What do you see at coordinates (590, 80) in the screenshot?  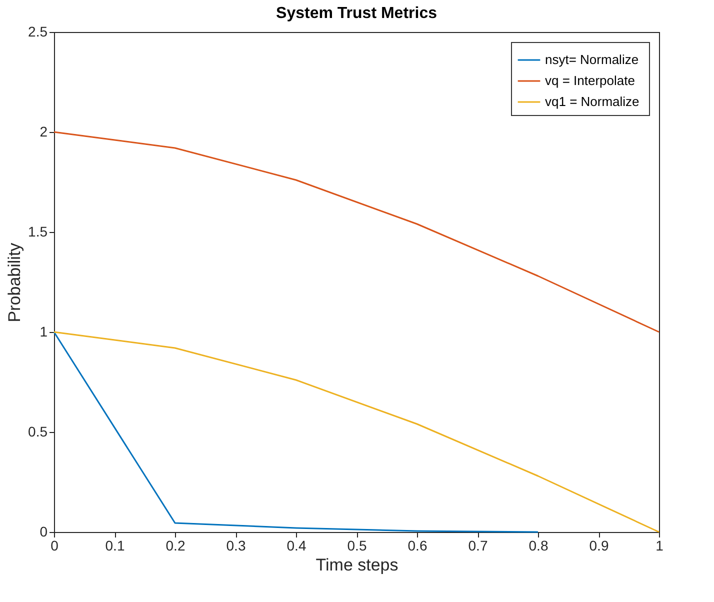 I see `legend-label: vq = Interpolate` at bounding box center [590, 80].